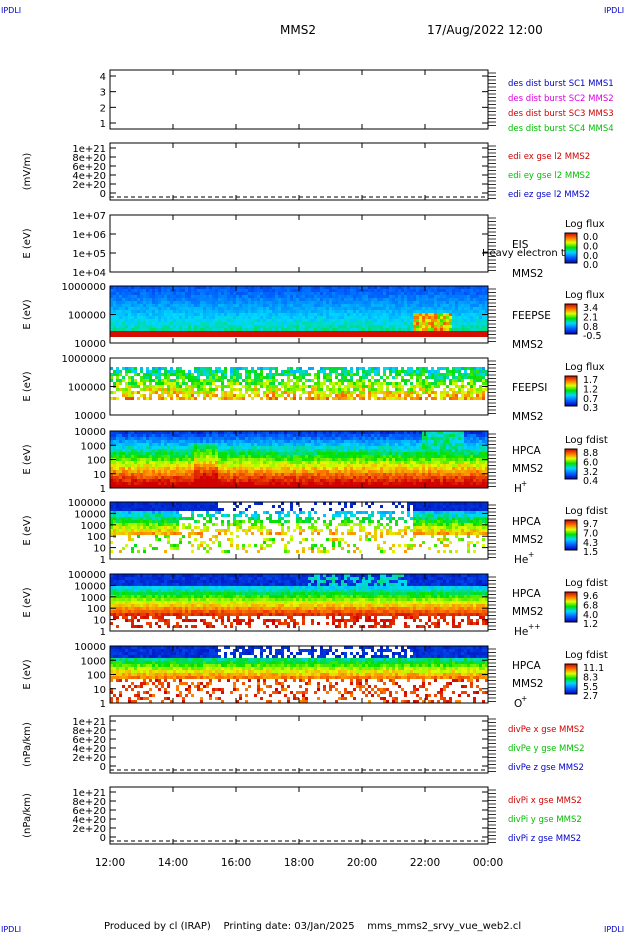  I want to click on colorbar-hpca_h: Log fdist 8.86.03.20.4, so click(586, 461).